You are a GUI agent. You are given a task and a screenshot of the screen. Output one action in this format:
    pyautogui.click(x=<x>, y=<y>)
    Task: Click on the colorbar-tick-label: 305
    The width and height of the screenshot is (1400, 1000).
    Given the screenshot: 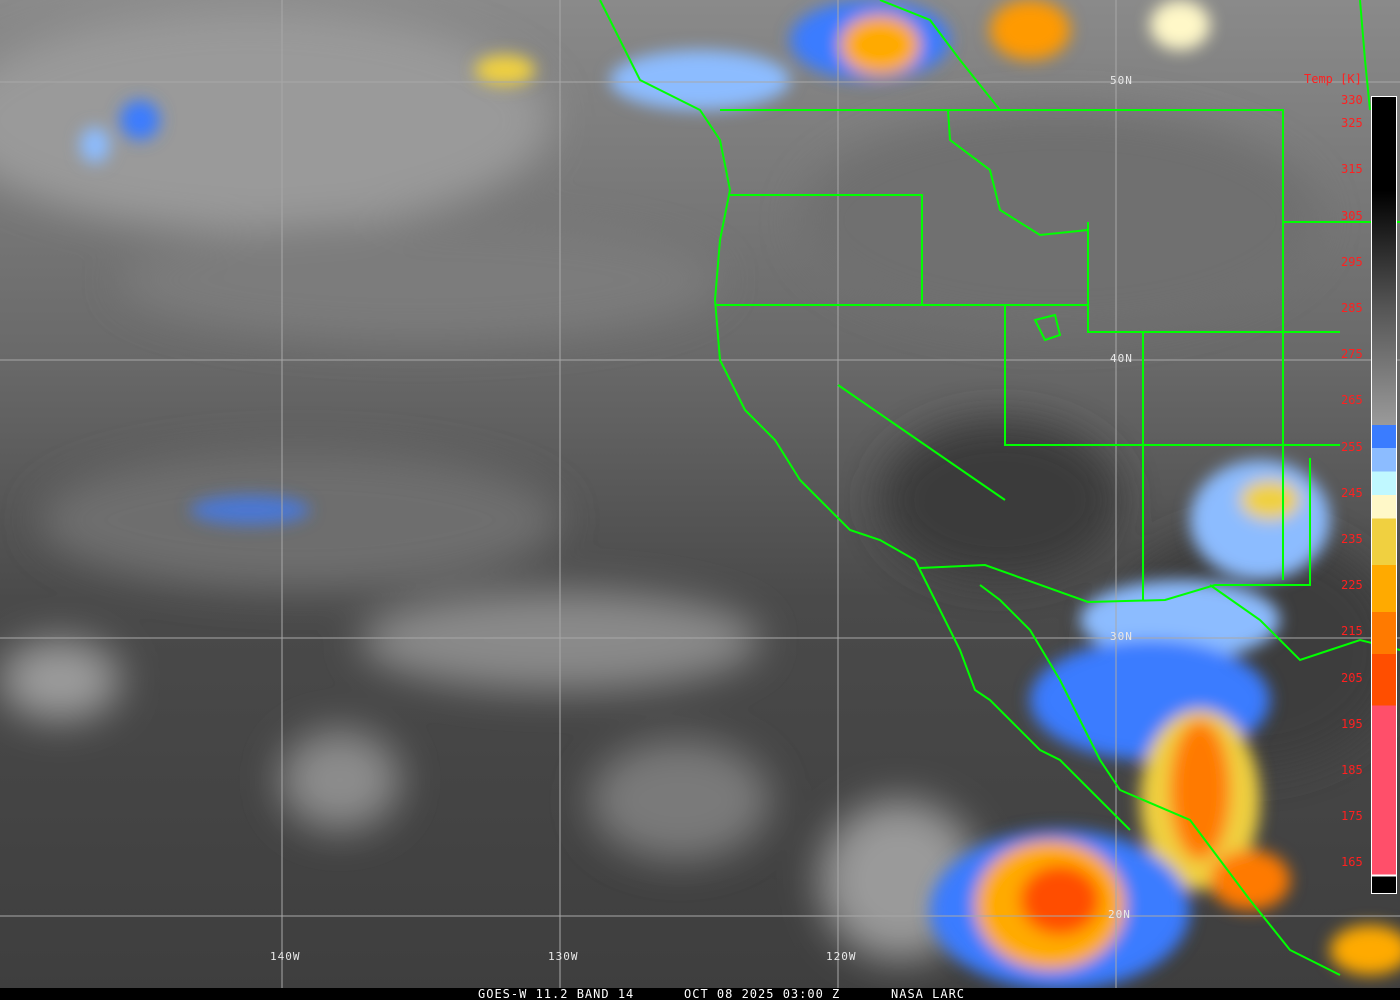 What is the action you would take?
    pyautogui.click(x=1352, y=215)
    